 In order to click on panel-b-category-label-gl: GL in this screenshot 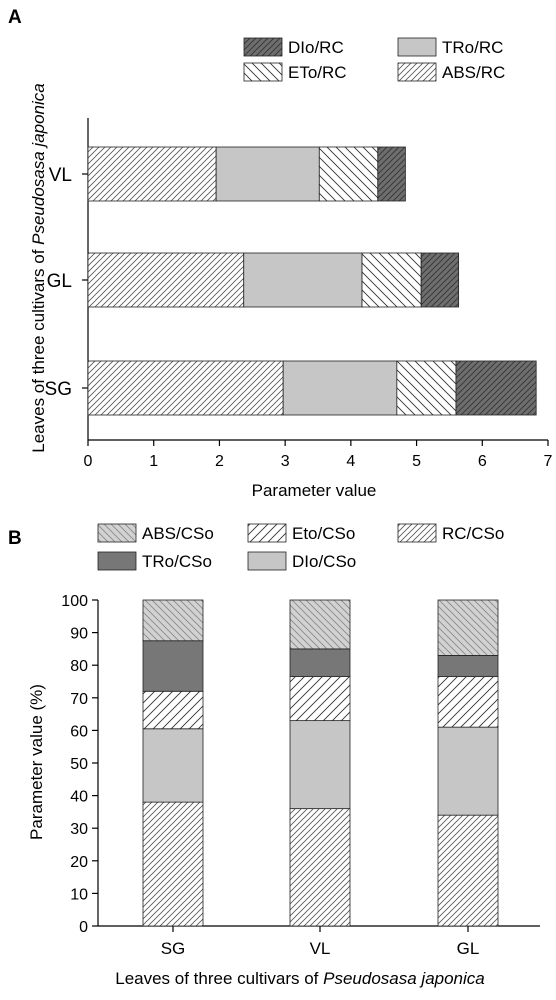, I will do `click(468, 948)`.